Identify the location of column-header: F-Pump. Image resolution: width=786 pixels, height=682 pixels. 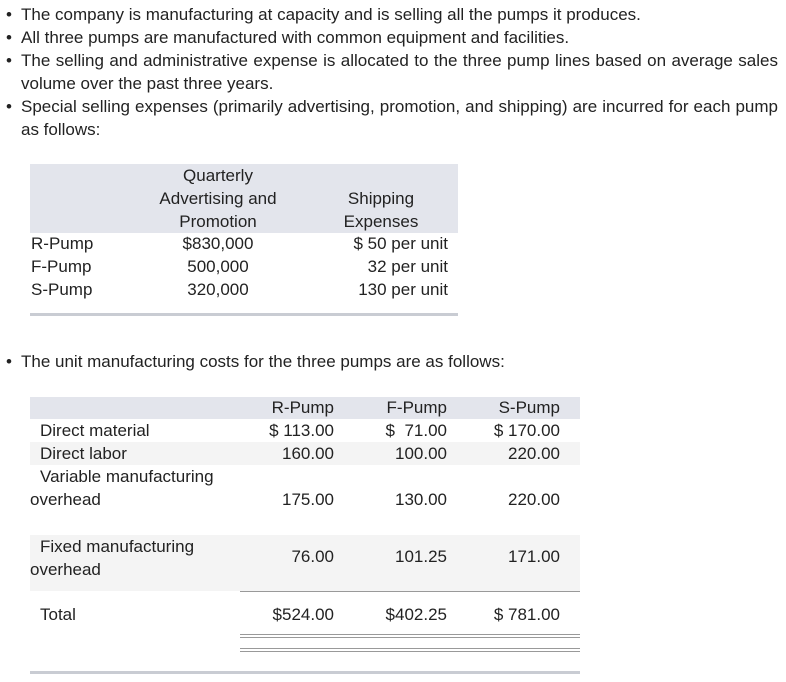
(416, 407).